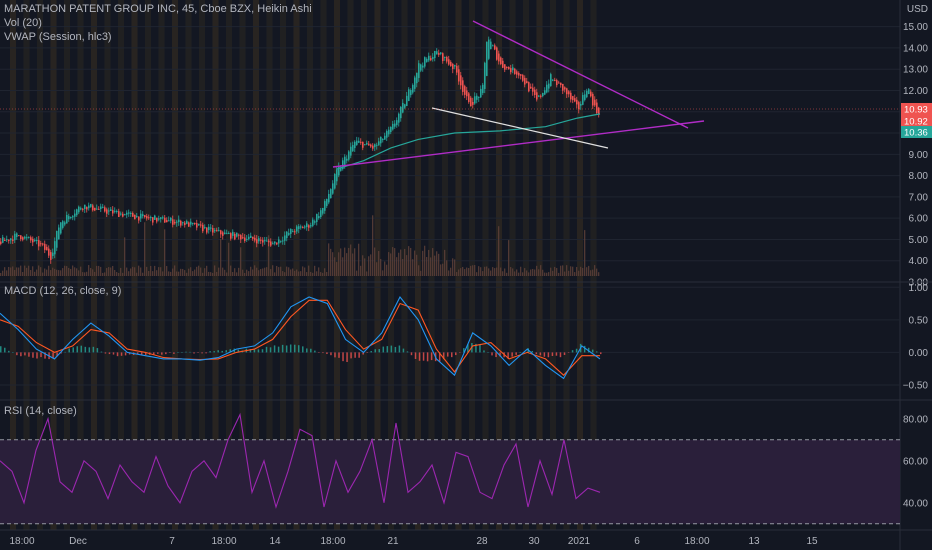 This screenshot has height=550, width=932. Describe the element at coordinates (915, 91) in the screenshot. I see `price-tick-label: 12.00` at that location.